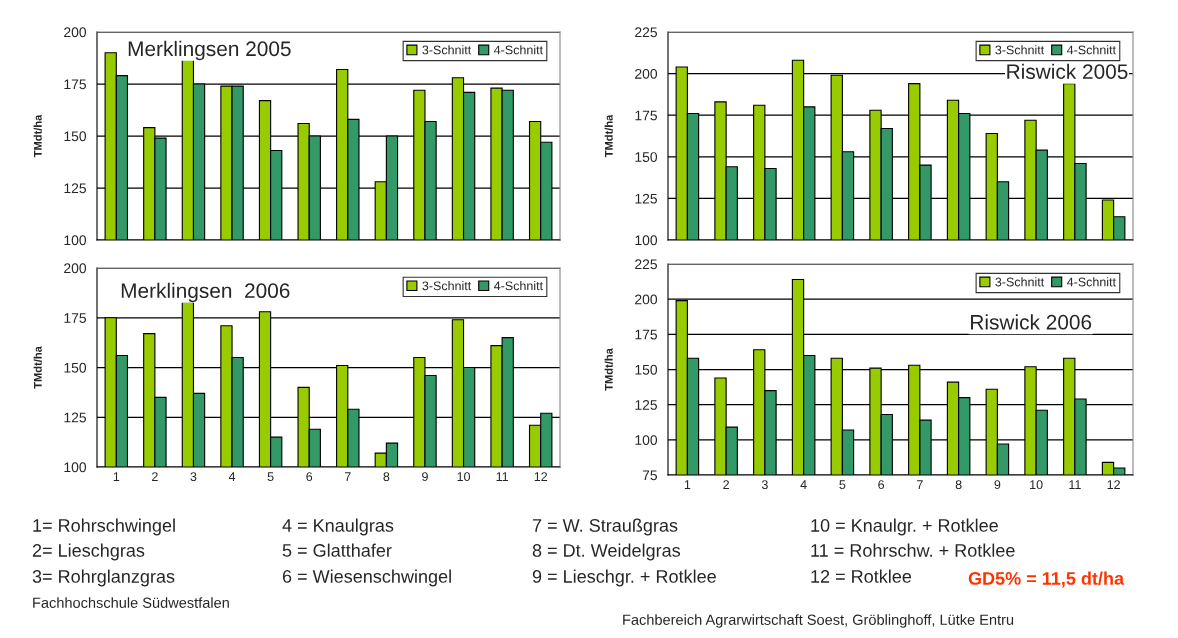 This screenshot has height=638, width=1178. What do you see at coordinates (205, 292) in the screenshot?
I see `text: Merklingsen 2006` at bounding box center [205, 292].